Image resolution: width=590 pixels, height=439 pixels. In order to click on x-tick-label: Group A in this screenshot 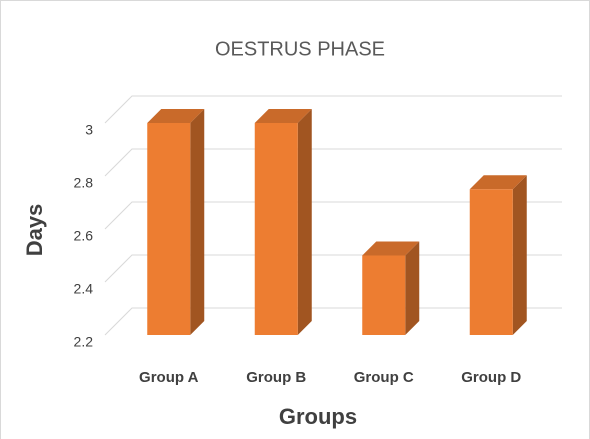, I will do `click(169, 377)`.